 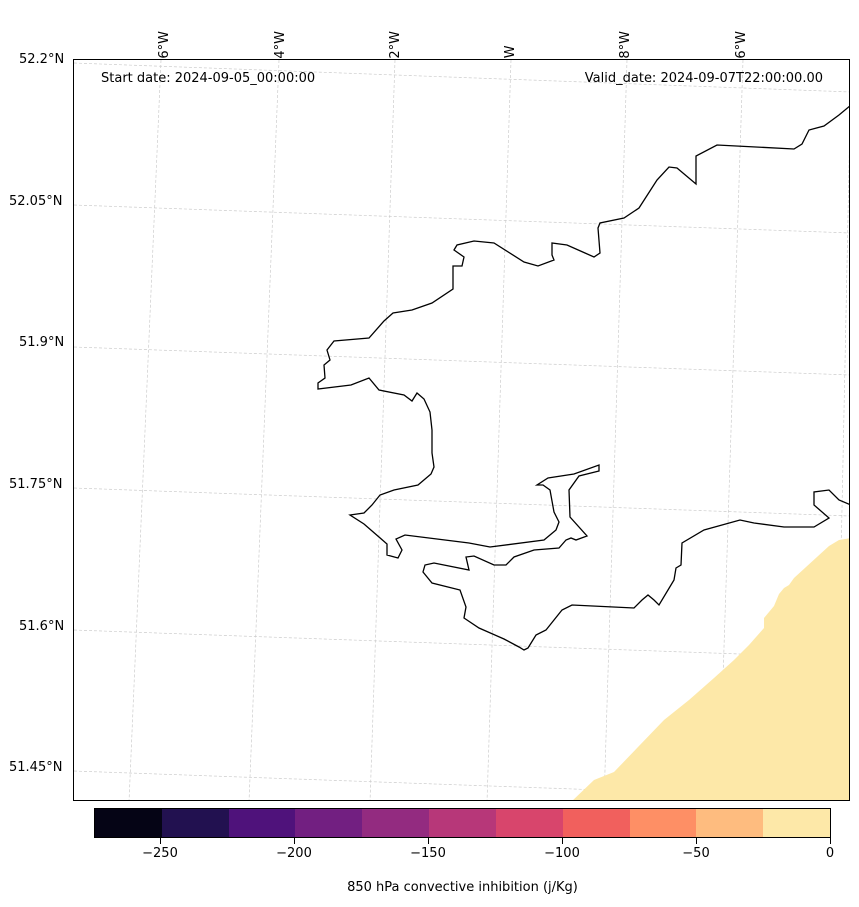 What do you see at coordinates (711, 669) in the screenshot?
I see `cin-field-region` at bounding box center [711, 669].